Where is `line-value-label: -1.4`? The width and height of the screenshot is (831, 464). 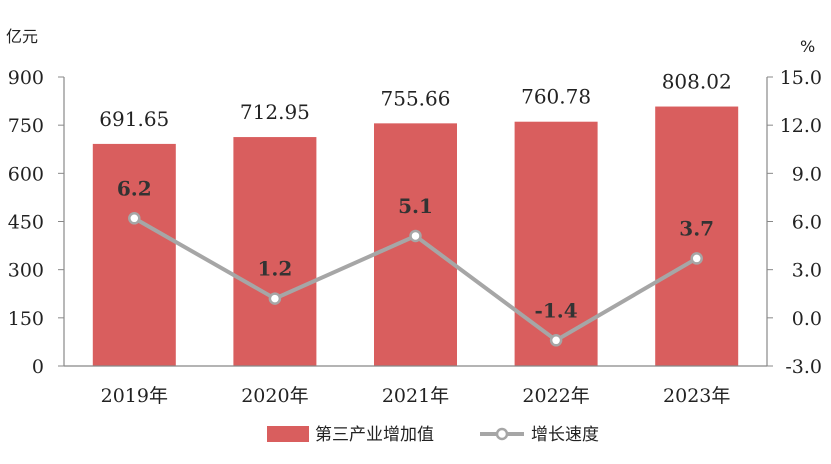 line-value-label: -1.4 is located at coordinates (556, 310).